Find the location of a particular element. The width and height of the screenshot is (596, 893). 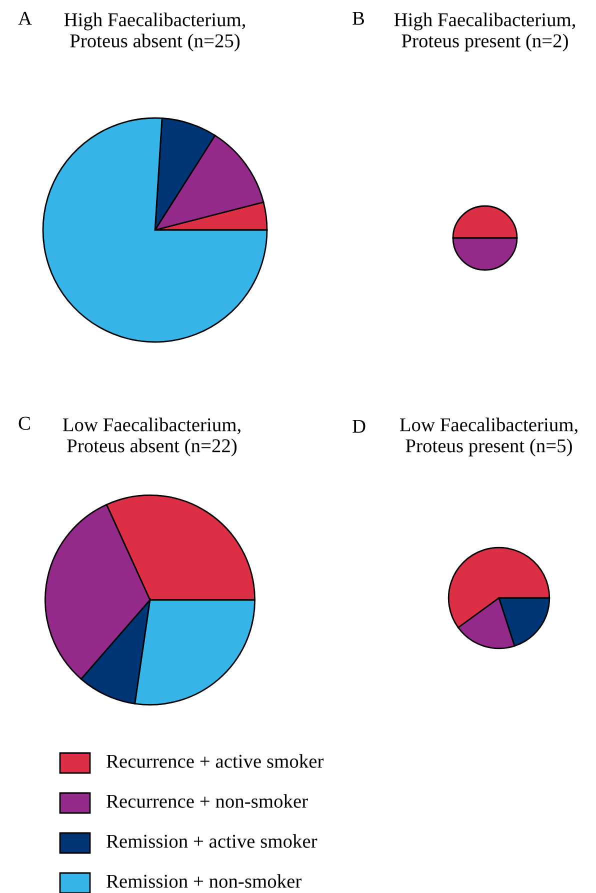

text: D is located at coordinates (359, 426).